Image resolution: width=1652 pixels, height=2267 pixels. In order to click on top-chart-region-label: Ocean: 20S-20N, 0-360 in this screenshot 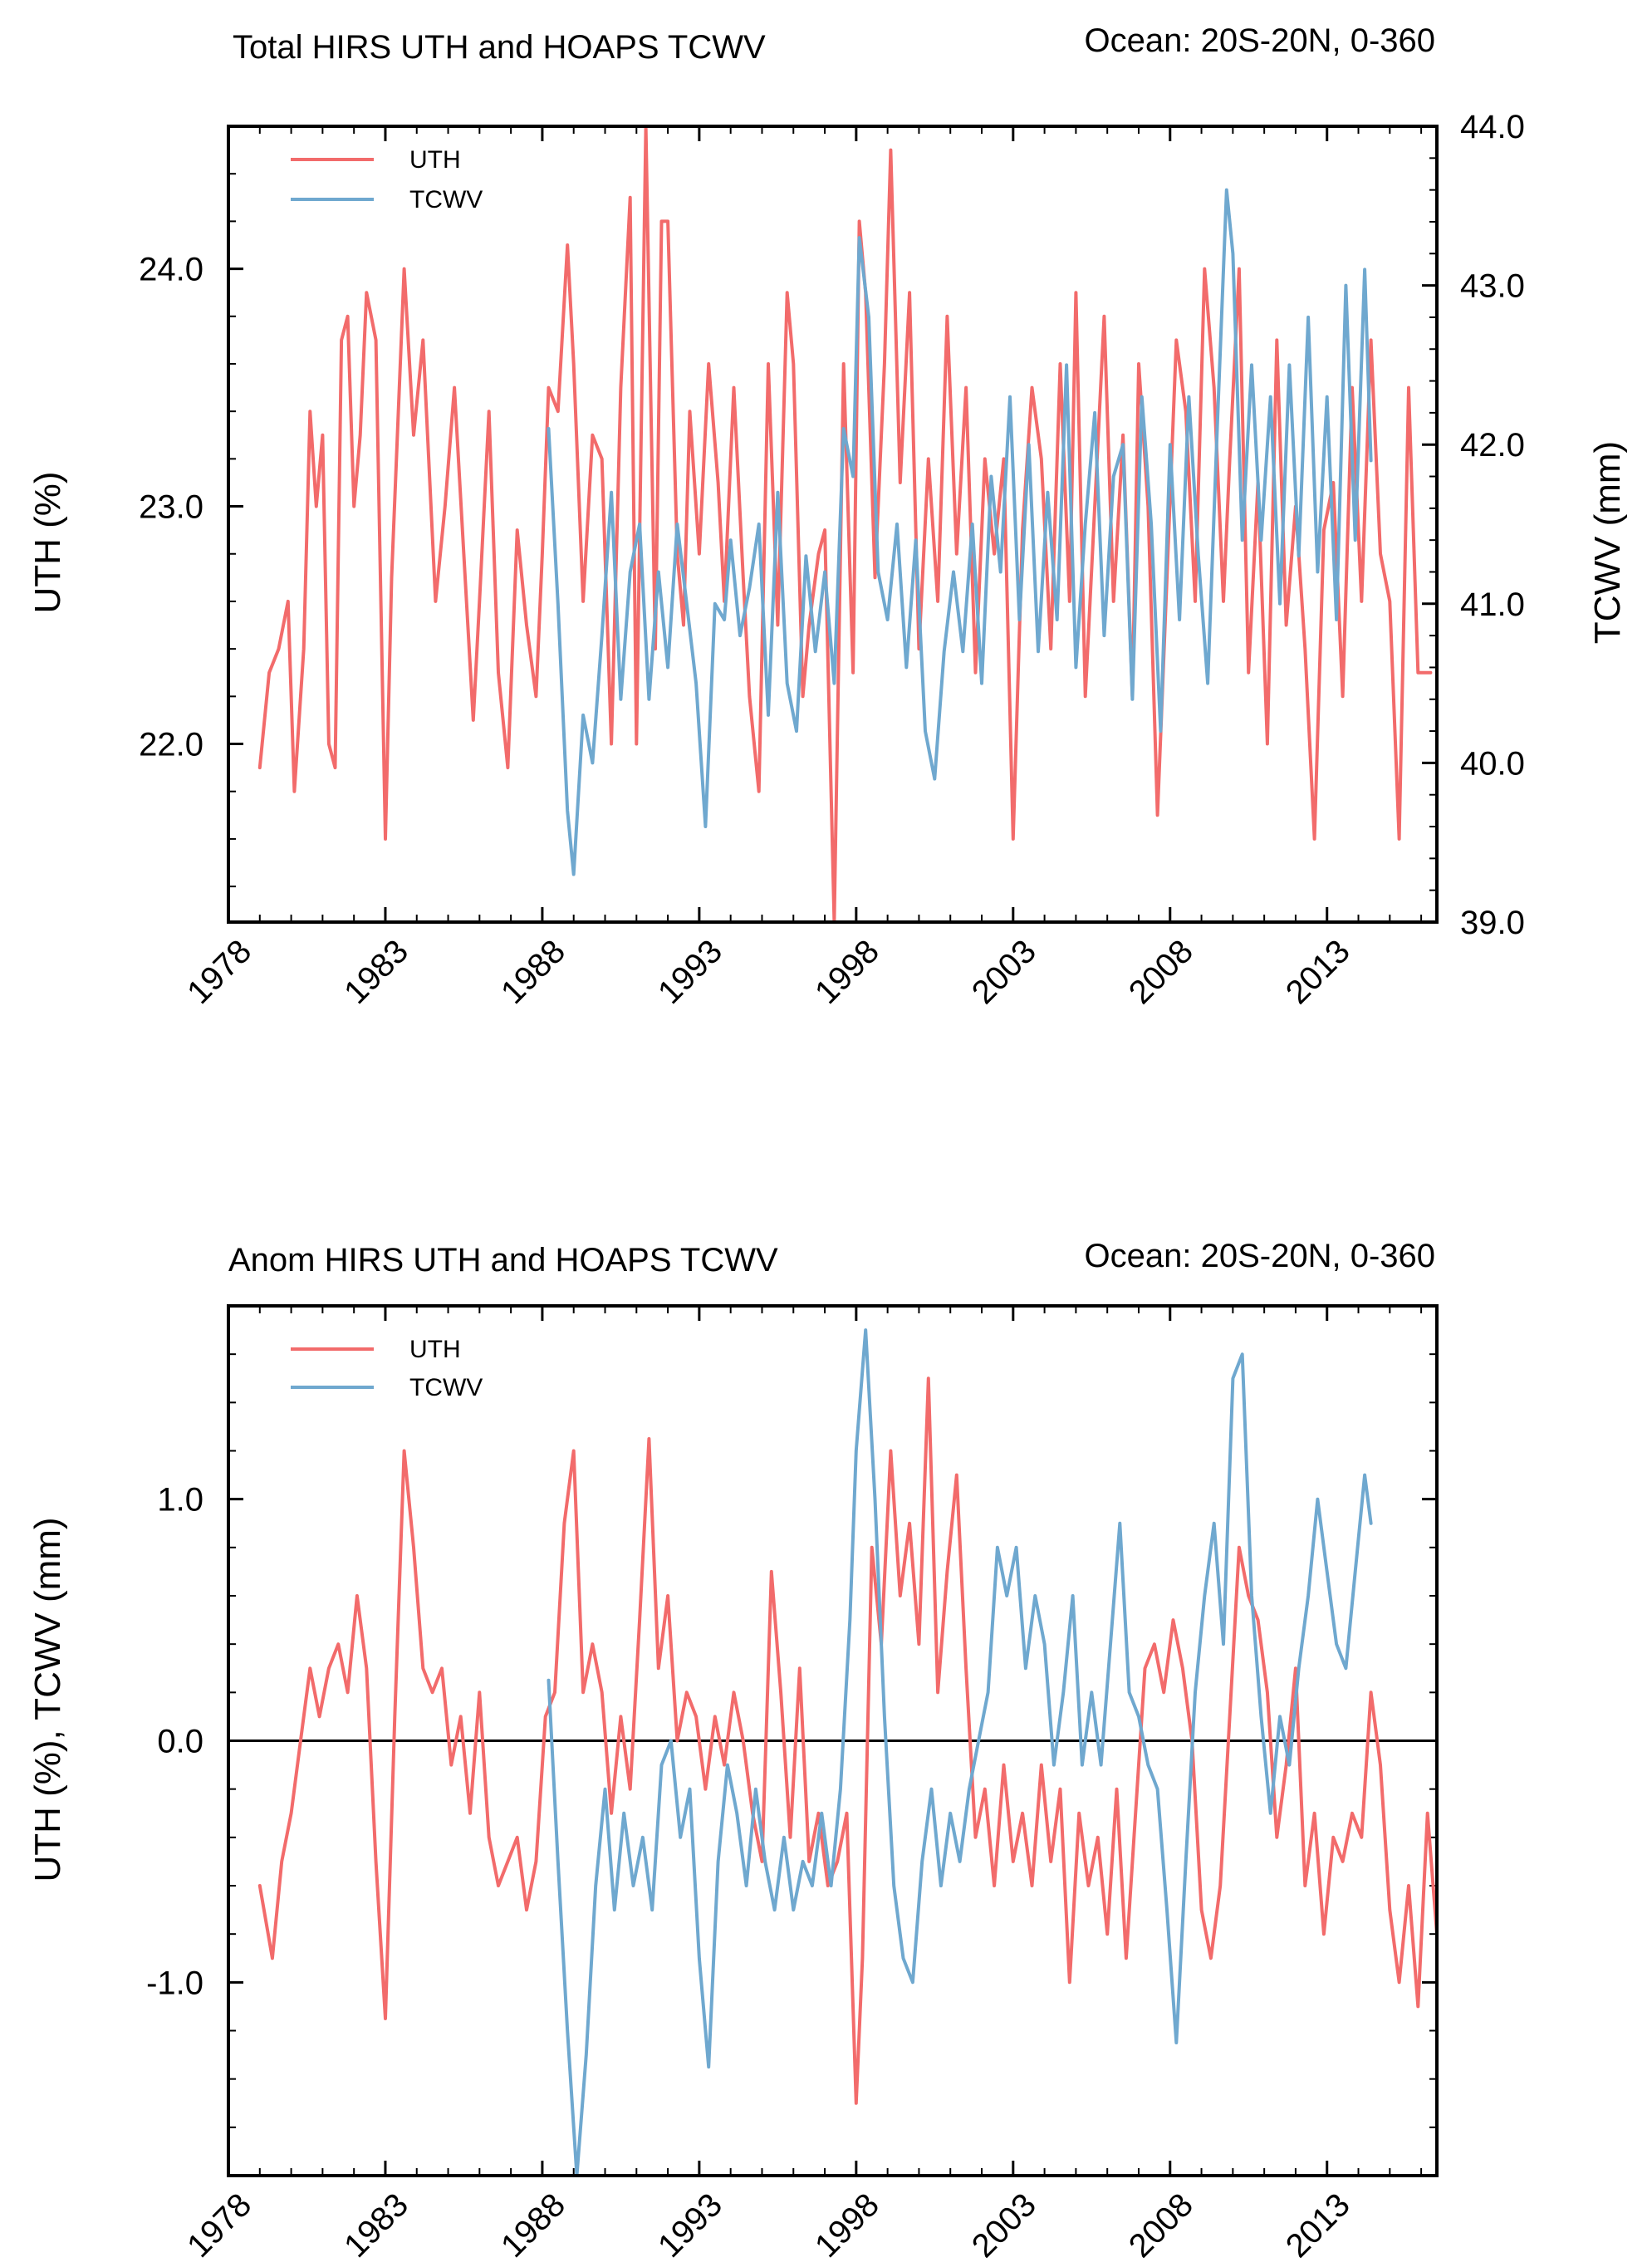, I will do `click(1260, 40)`.